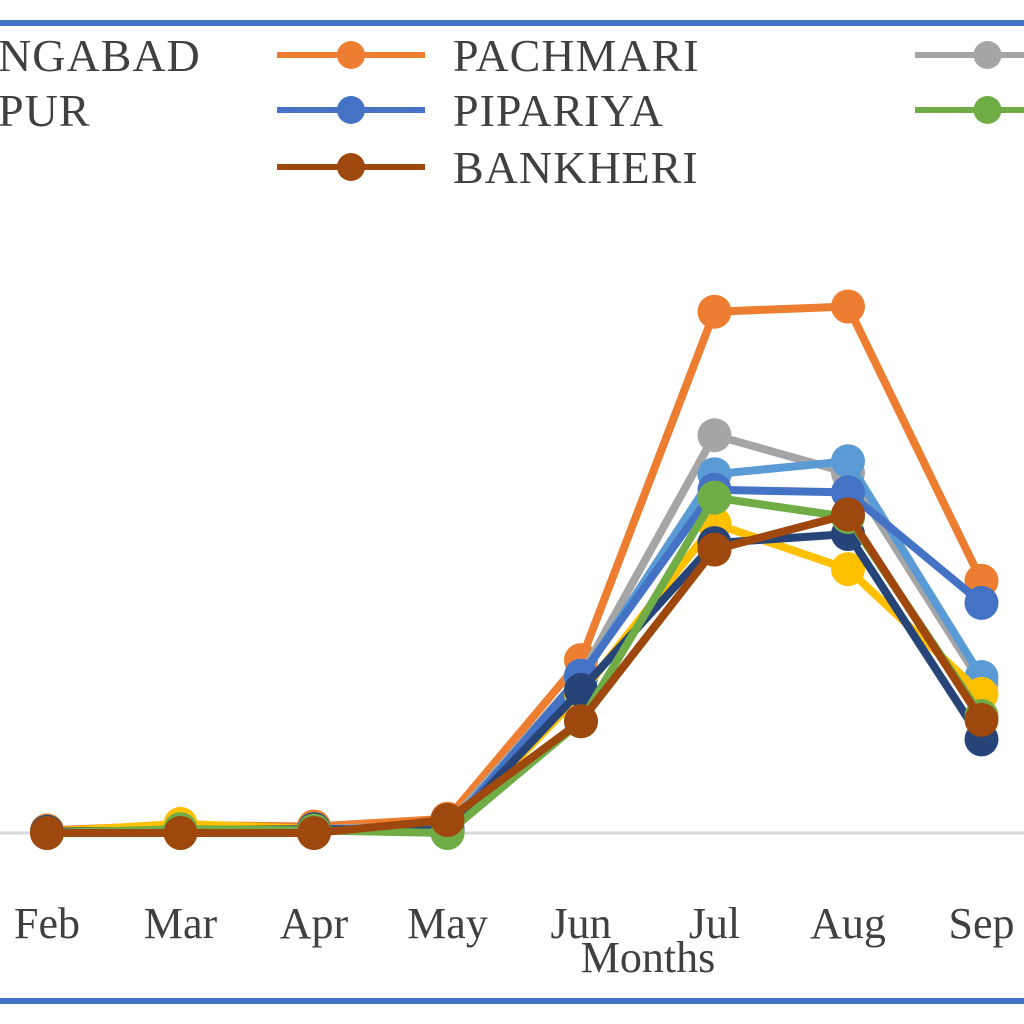  I want to click on legend-item: PACHMARI, so click(488, 55).